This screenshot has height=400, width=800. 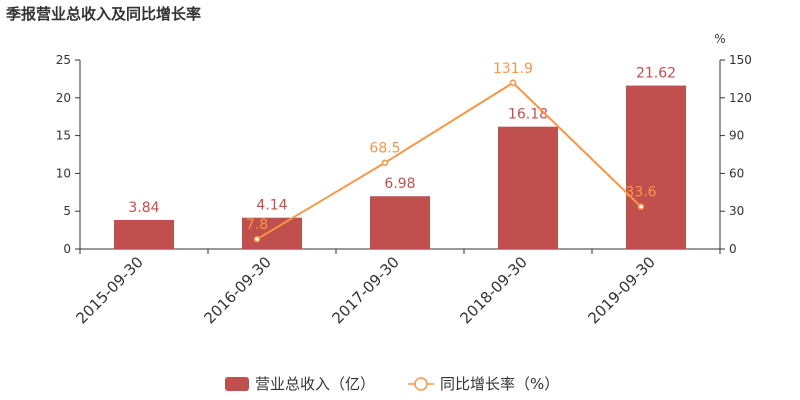 I want to click on legend-line-marker, so click(x=421, y=384).